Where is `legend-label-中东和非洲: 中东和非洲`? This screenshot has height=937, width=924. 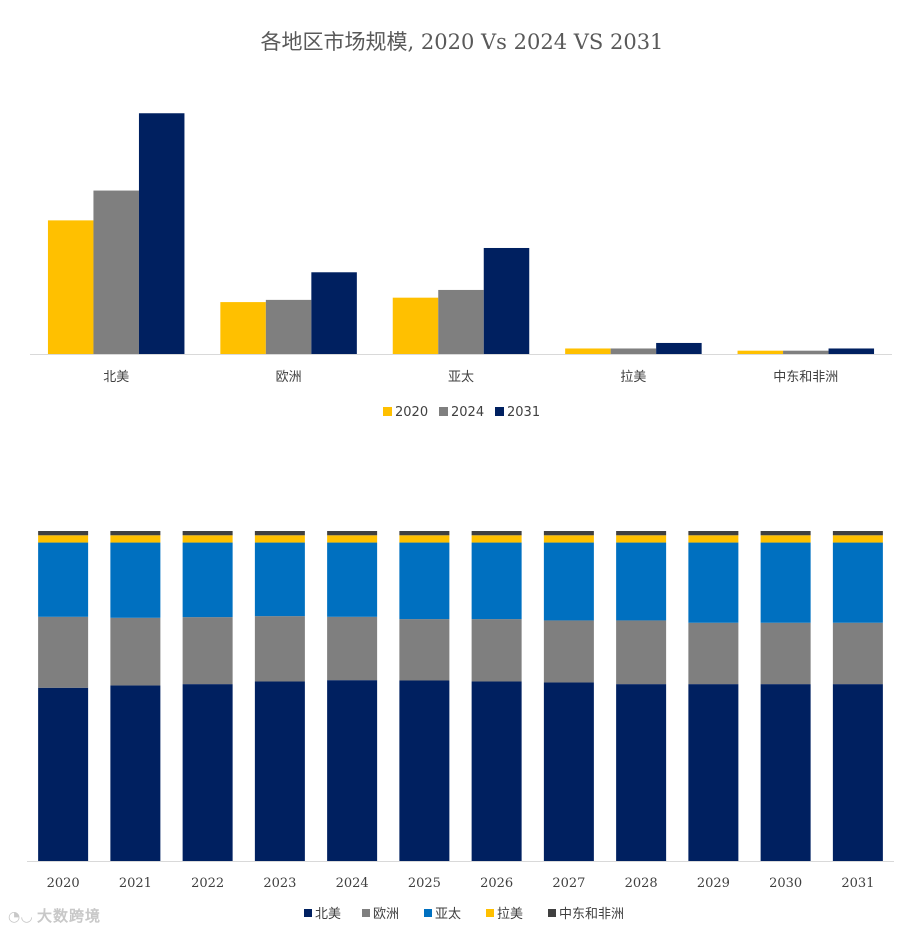 legend-label-中东和非洲: 中东和非洲 is located at coordinates (591, 914).